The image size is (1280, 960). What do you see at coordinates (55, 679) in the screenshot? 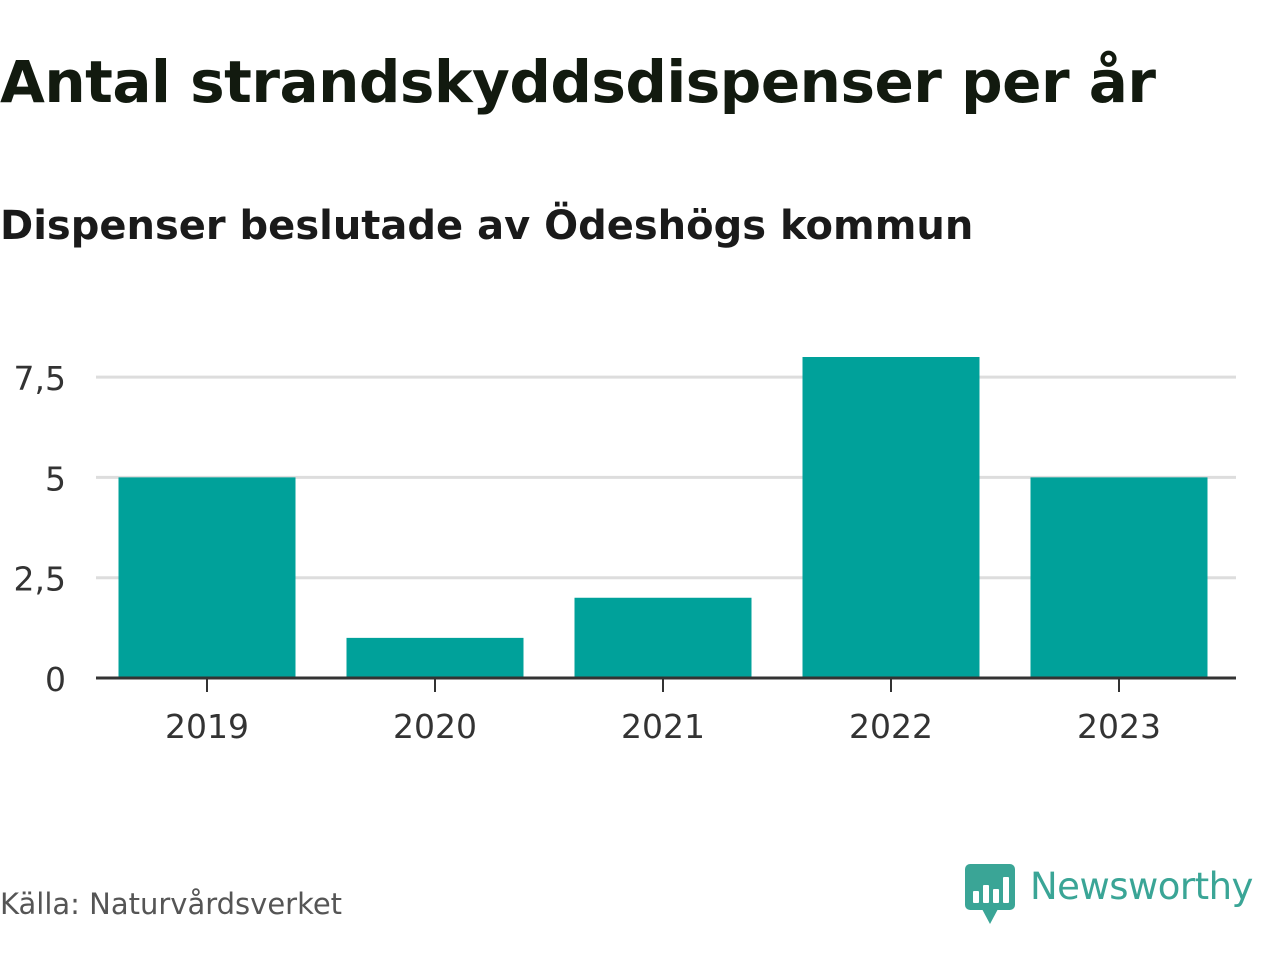
I see `y-tick-label: 0` at bounding box center [55, 679].